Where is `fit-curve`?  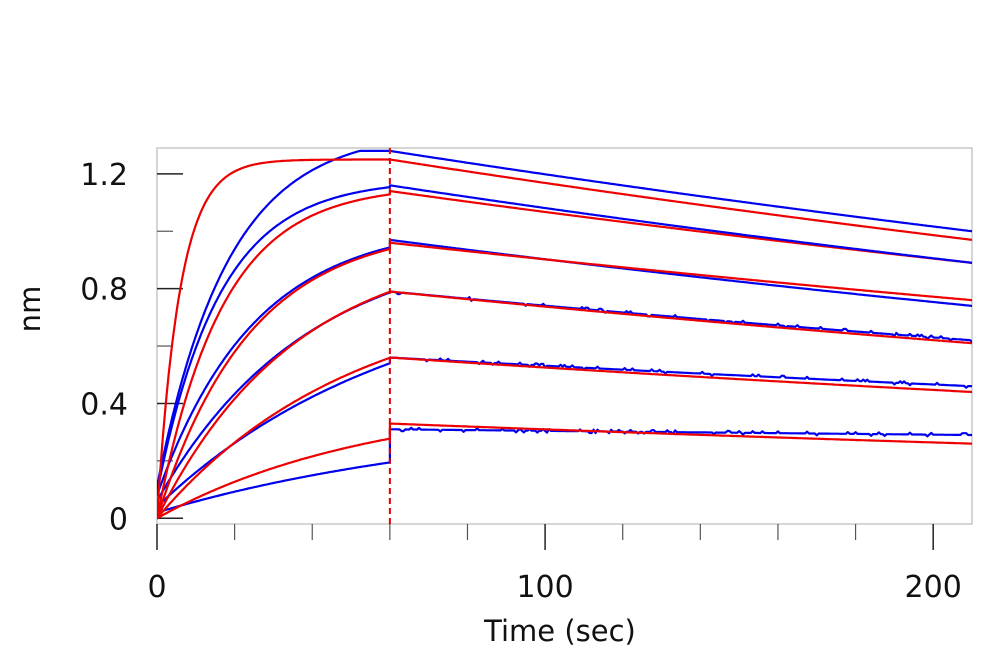 fit-curve is located at coordinates (564, 471).